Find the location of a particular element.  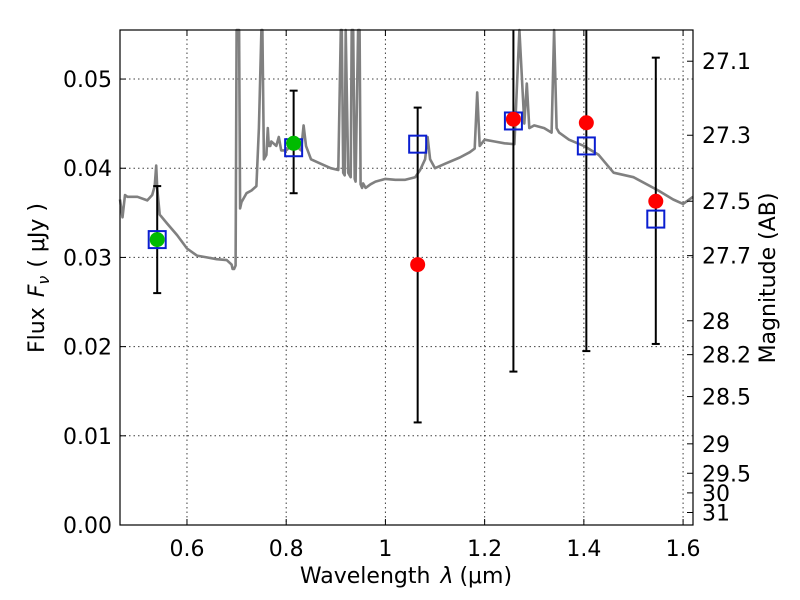

y-tick-label: 0.05 is located at coordinates (87, 80).